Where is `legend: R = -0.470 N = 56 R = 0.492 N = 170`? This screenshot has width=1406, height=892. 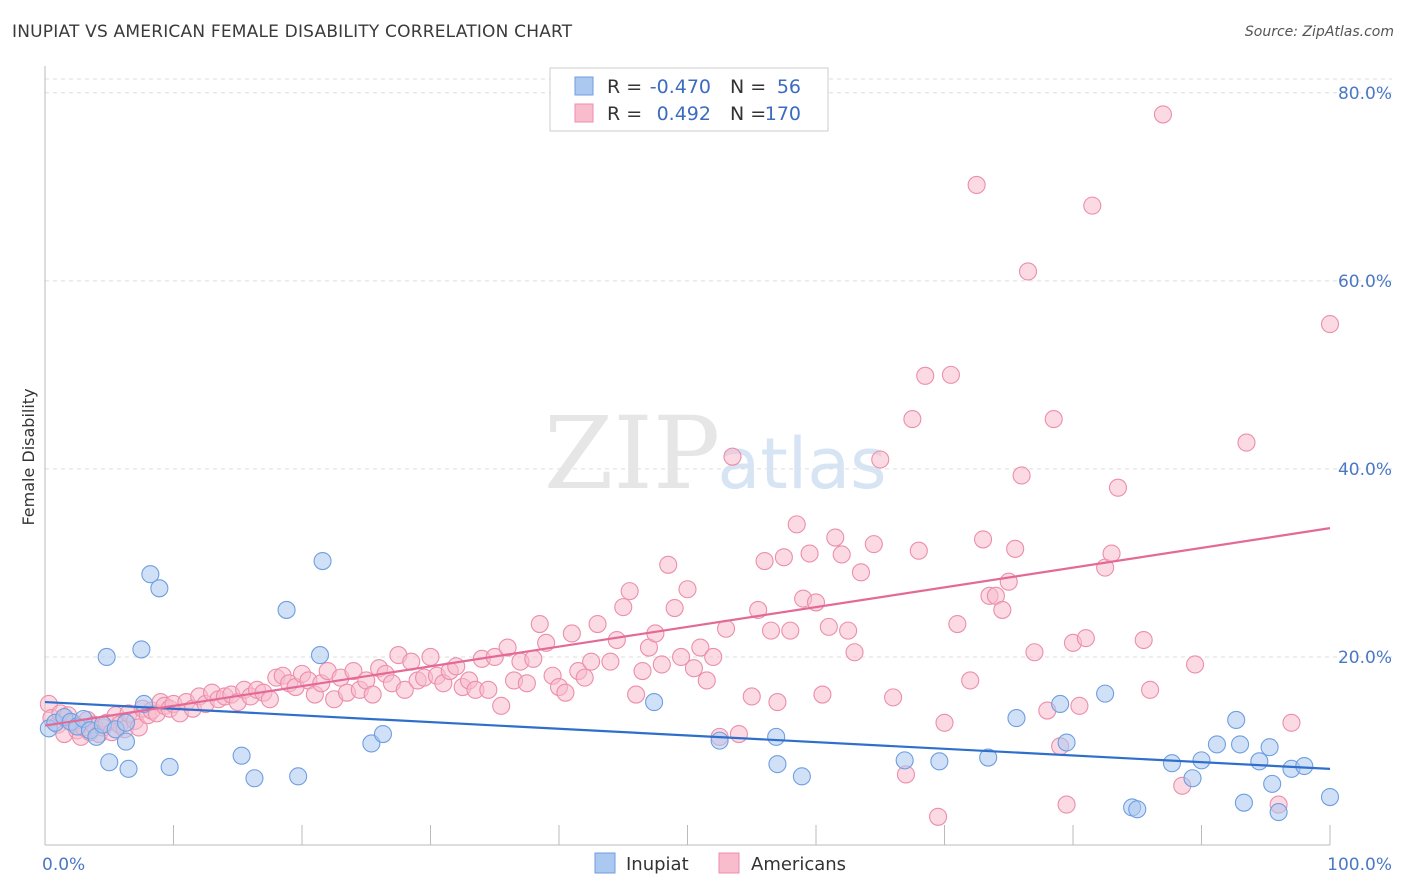 legend: R = -0.470 N = 56 R = 0.492 N = 170 is located at coordinates (689, 99).